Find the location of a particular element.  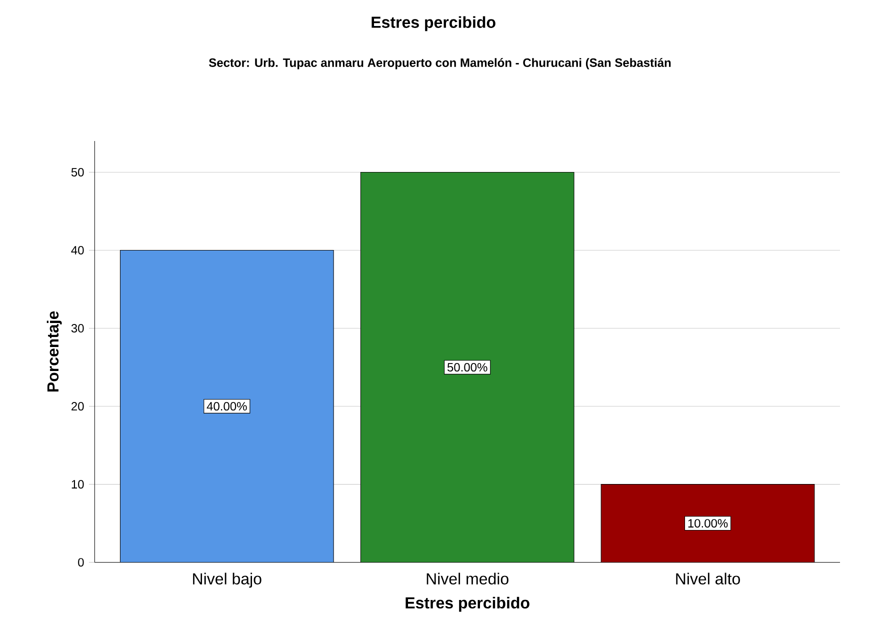

y-tick-label: 0 is located at coordinates (81, 562).